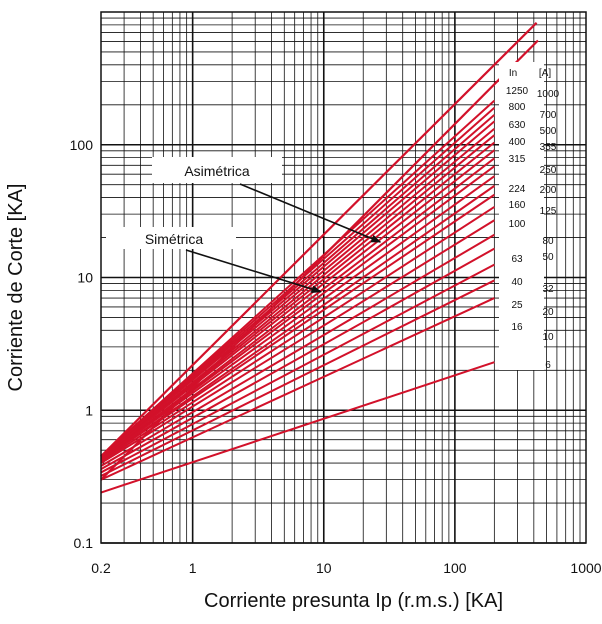 The height and width of the screenshot is (624, 602). I want to click on rating-label-left: 160, so click(517, 205).